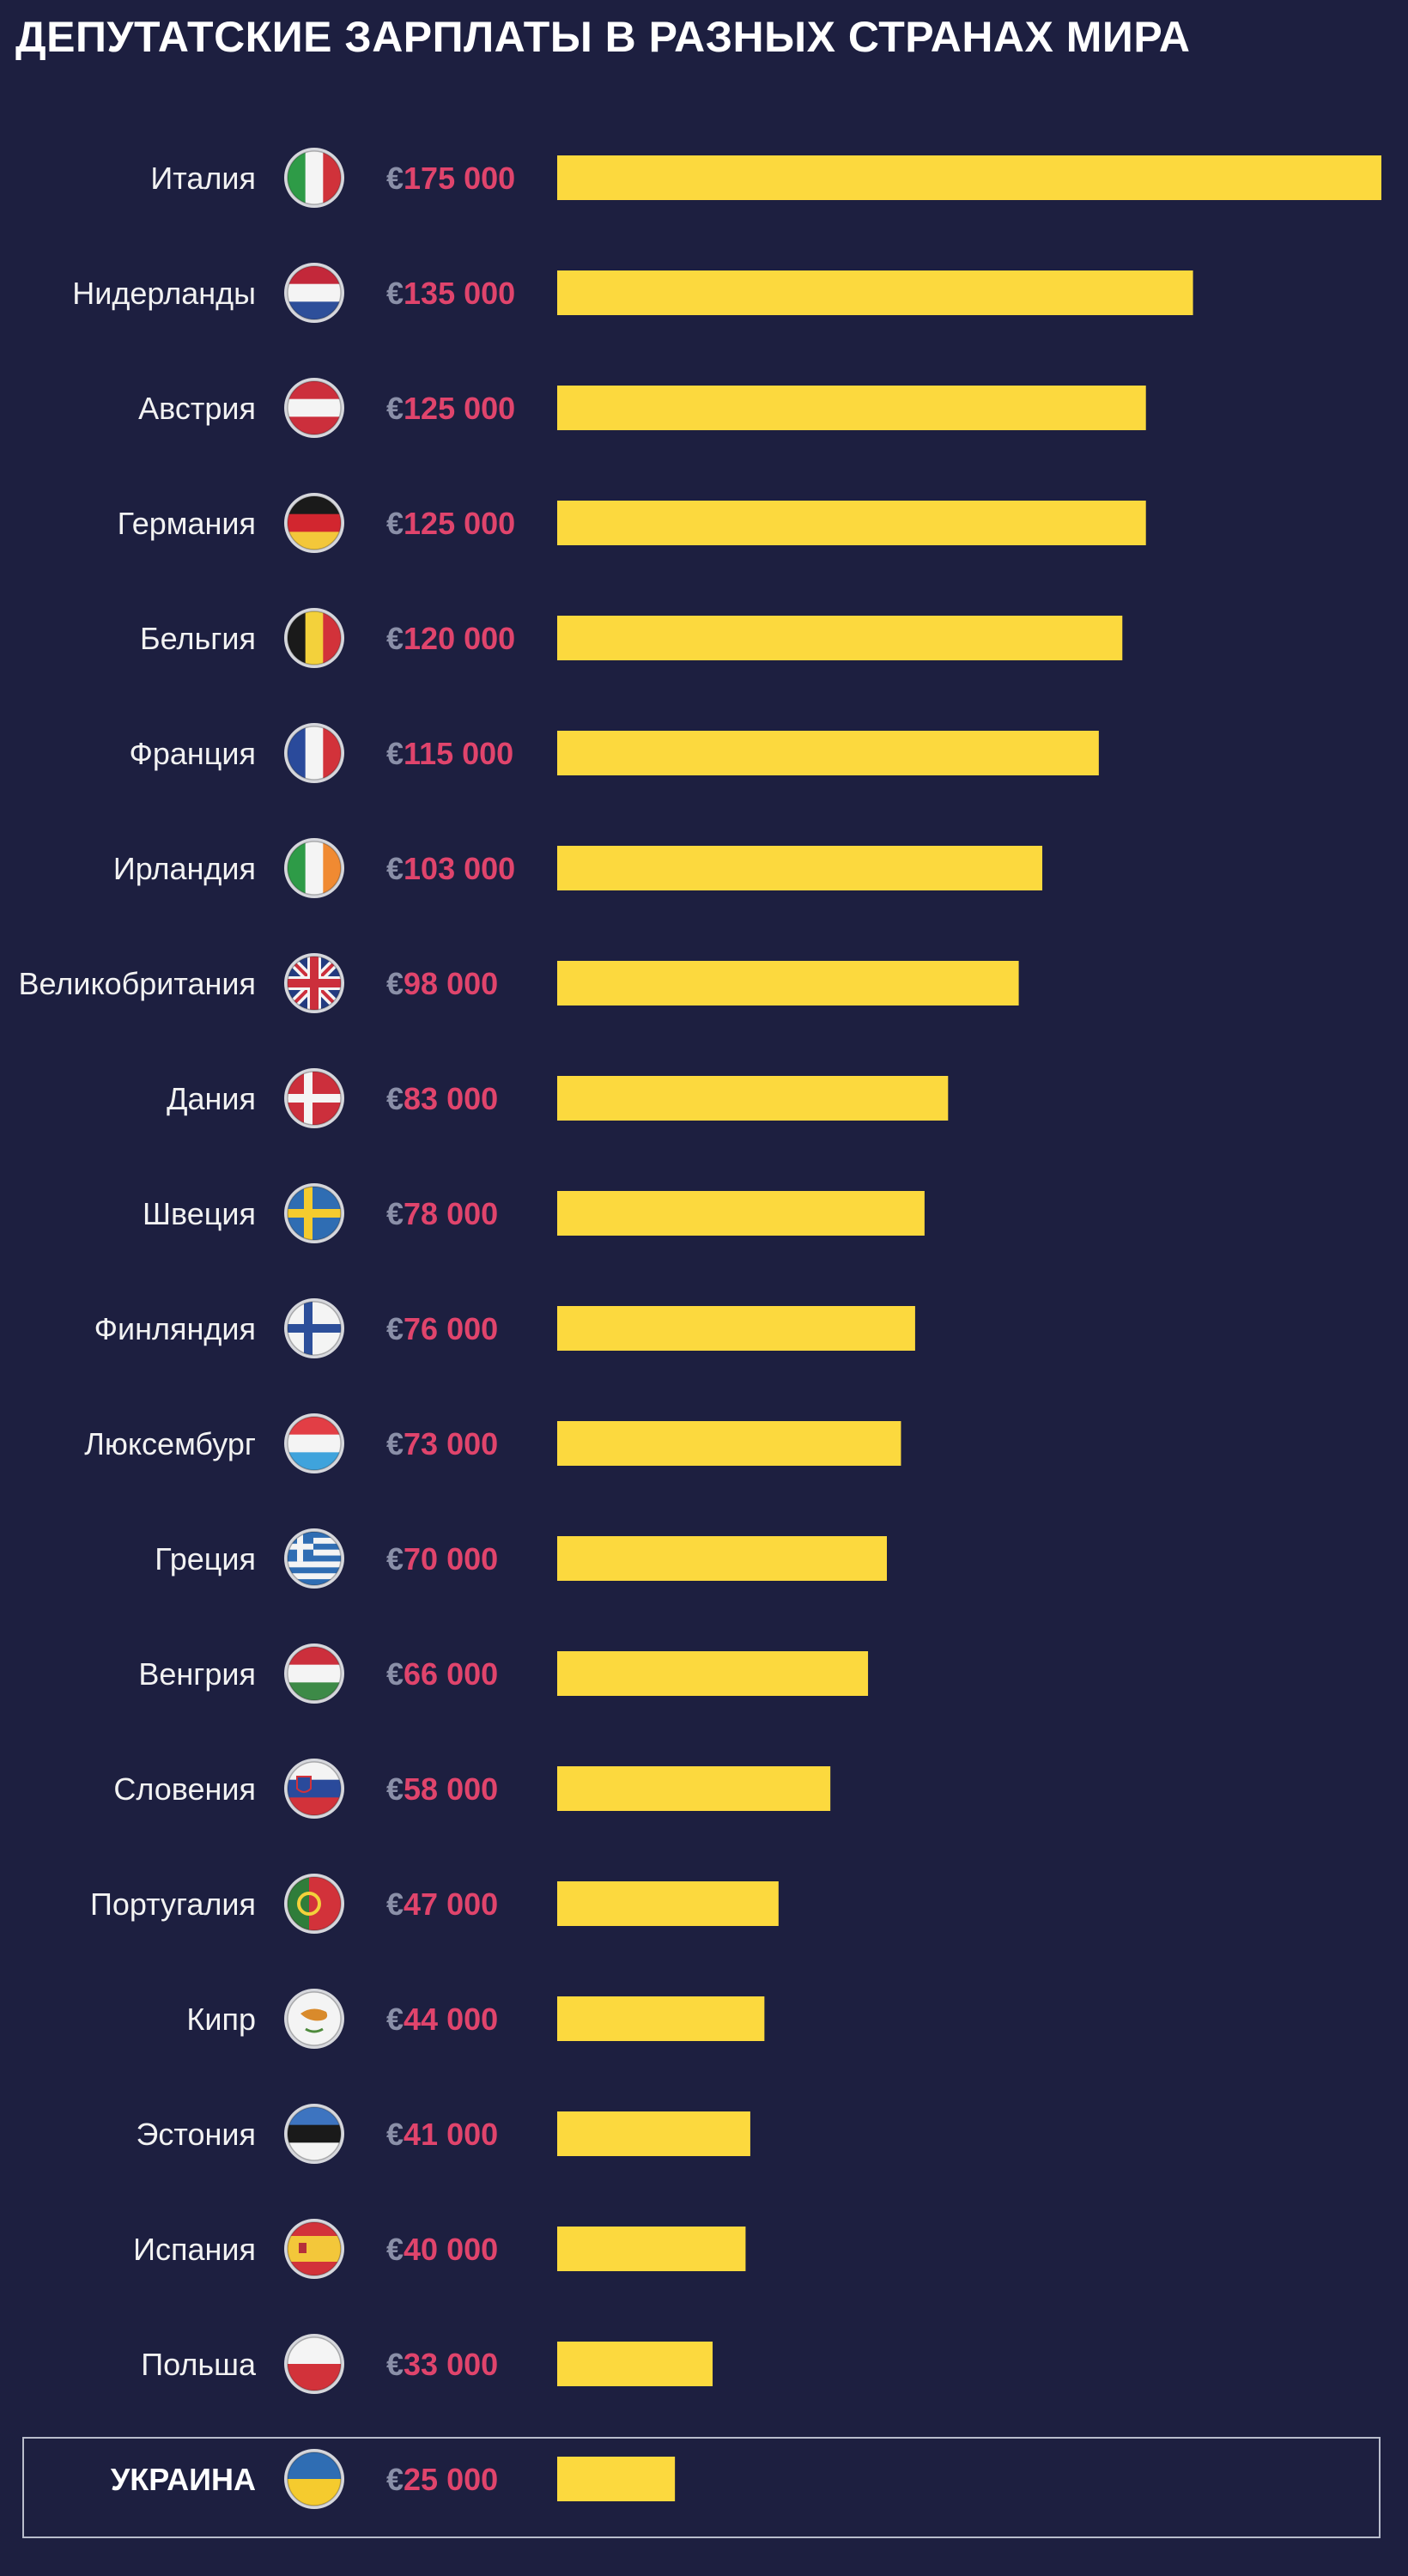 The image size is (1408, 2576). I want to click on country-label: Нидерланды, so click(164, 293).